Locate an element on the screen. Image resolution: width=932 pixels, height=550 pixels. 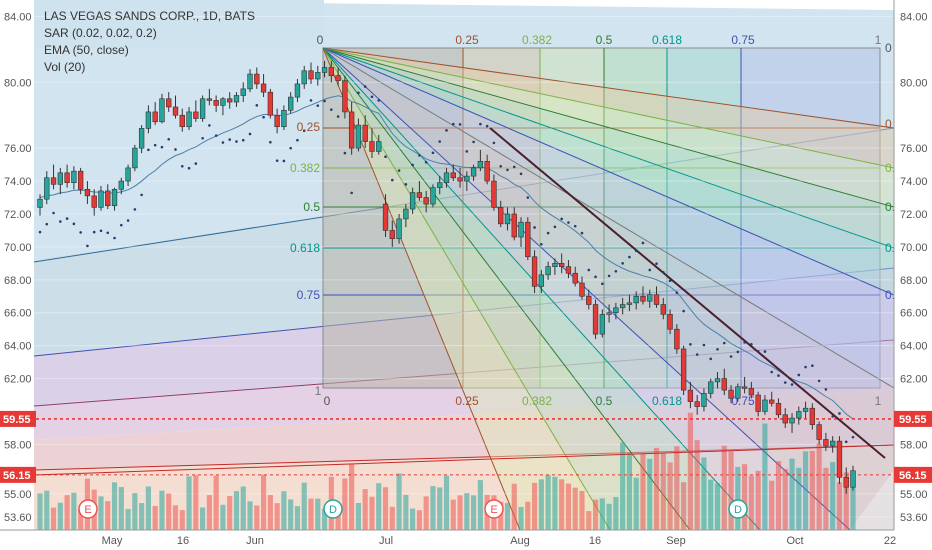
x-tick-label: 16 is located at coordinates (183, 541).